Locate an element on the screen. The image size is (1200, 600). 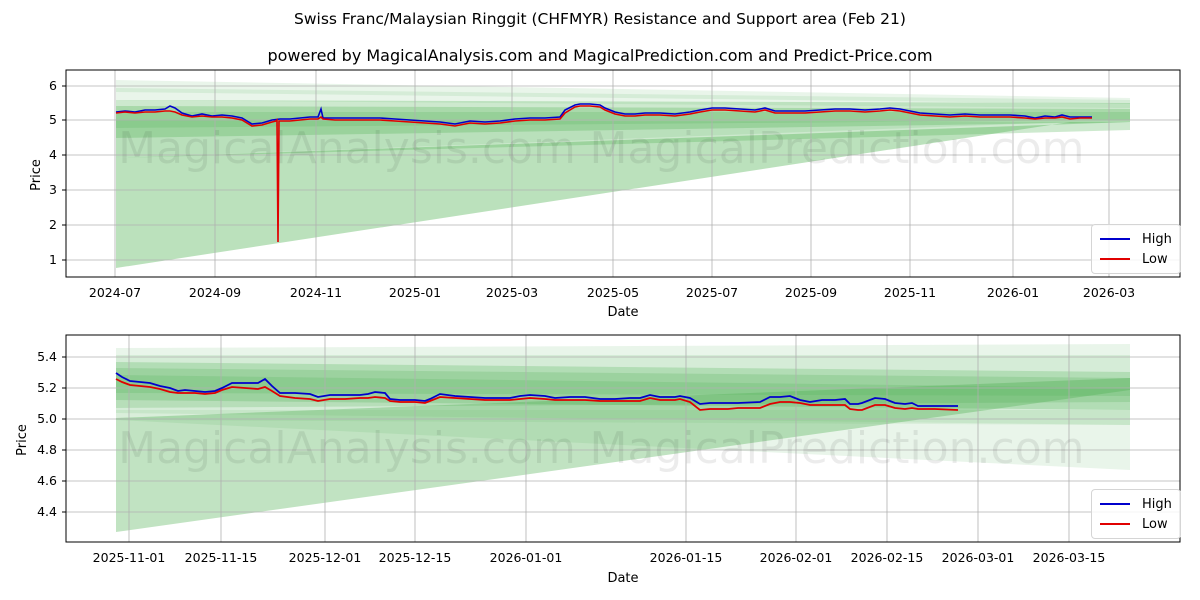
svg-text: 2026-02-01 is located at coordinates (796, 557).